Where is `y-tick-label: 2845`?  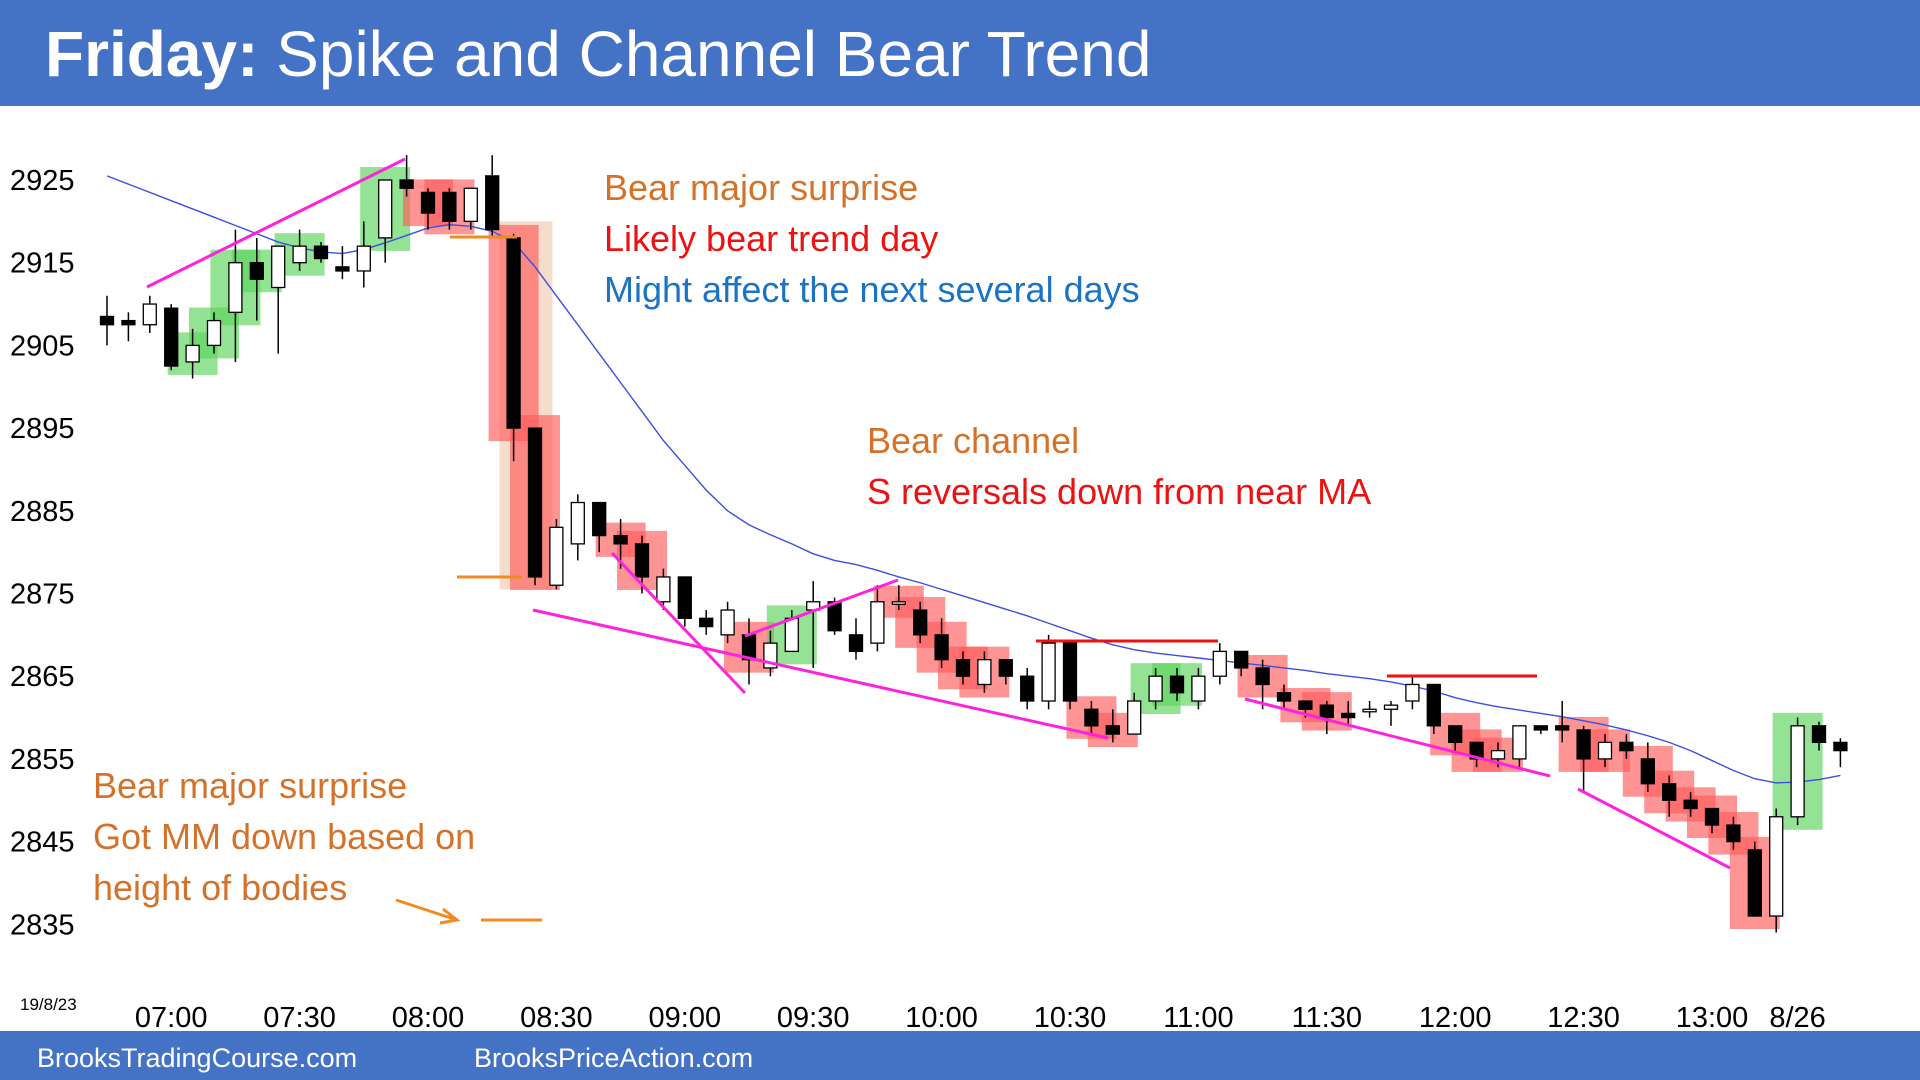
y-tick-label: 2845 is located at coordinates (42, 843).